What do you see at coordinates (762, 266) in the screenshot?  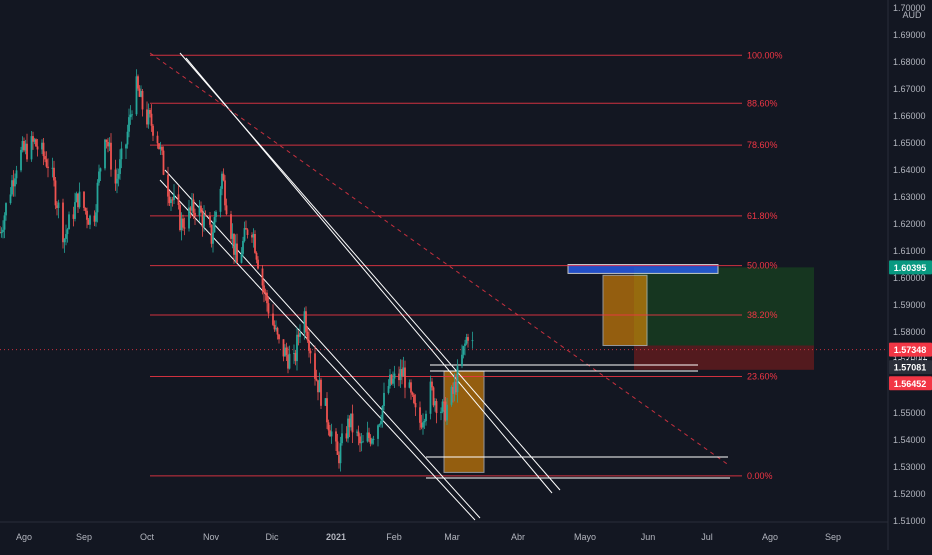 I see `fib-label: 50.00%` at bounding box center [762, 266].